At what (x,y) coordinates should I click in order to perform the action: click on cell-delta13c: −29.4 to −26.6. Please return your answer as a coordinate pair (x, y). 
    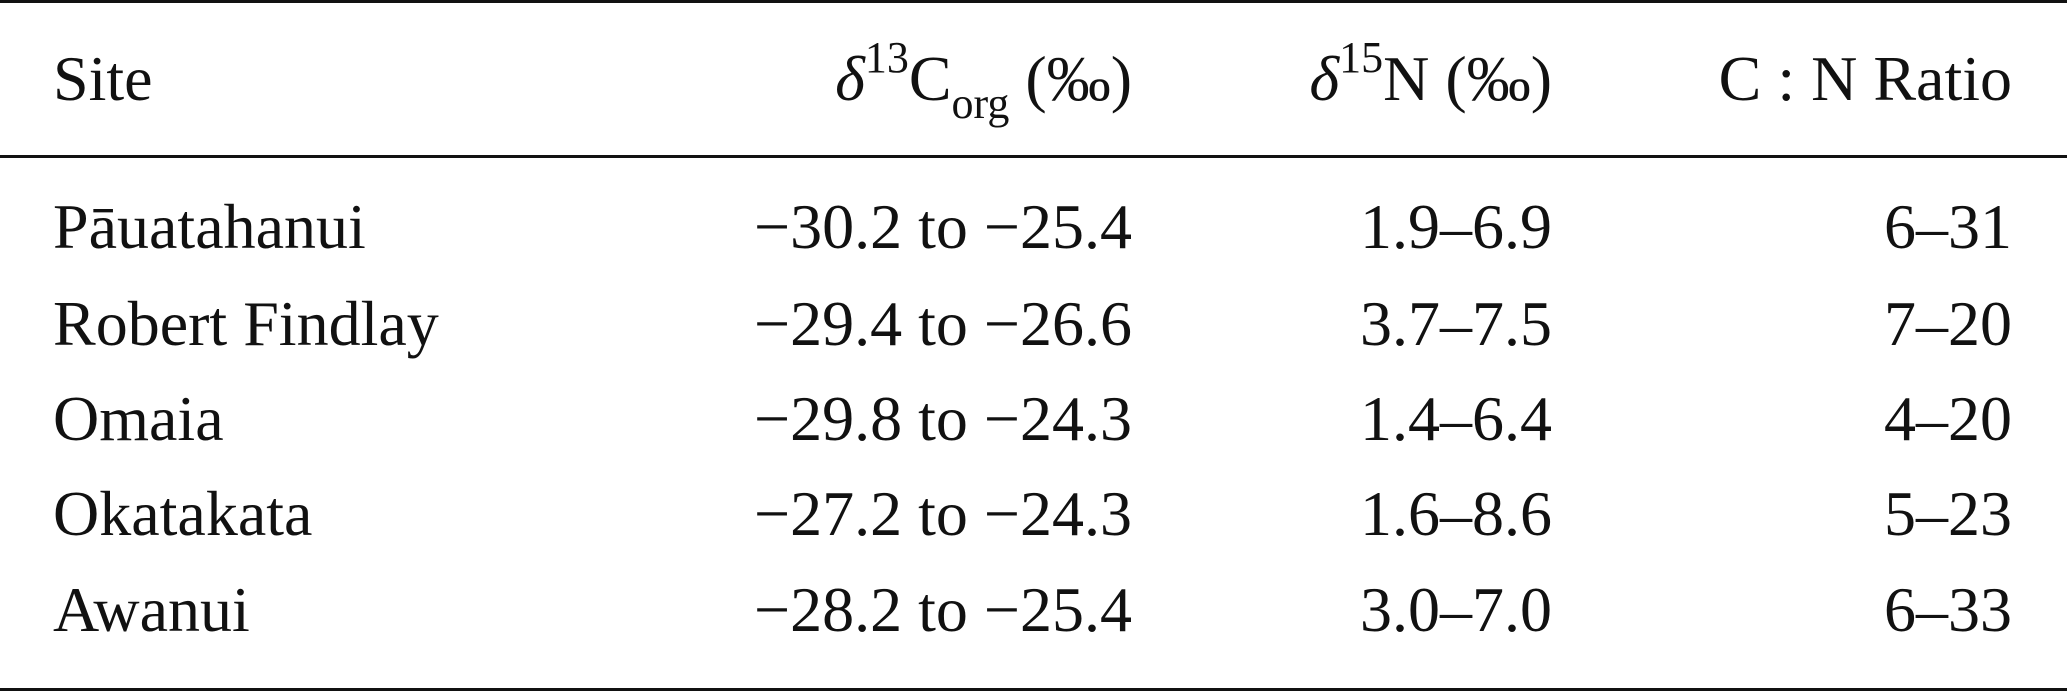
    Looking at the image, I should click on (943, 323).